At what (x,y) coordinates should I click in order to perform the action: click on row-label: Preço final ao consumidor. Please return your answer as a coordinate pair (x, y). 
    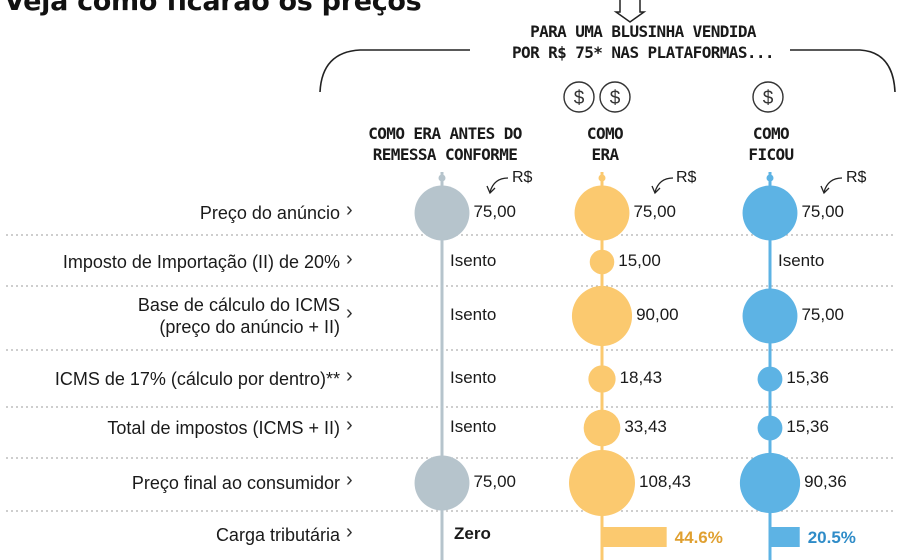
    Looking at the image, I should click on (235, 483).